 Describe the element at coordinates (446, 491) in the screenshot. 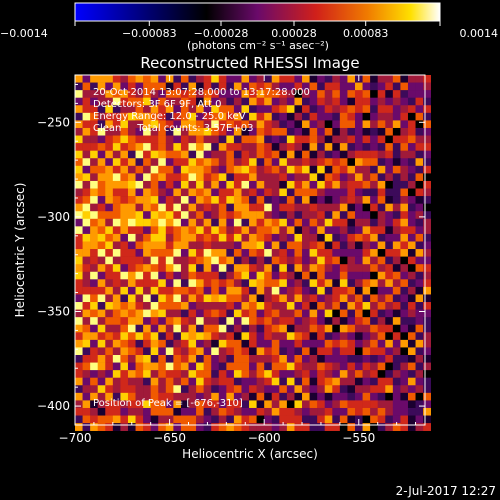

I see `footer-timestamp: 2-Jul-2017 12:27` at that location.